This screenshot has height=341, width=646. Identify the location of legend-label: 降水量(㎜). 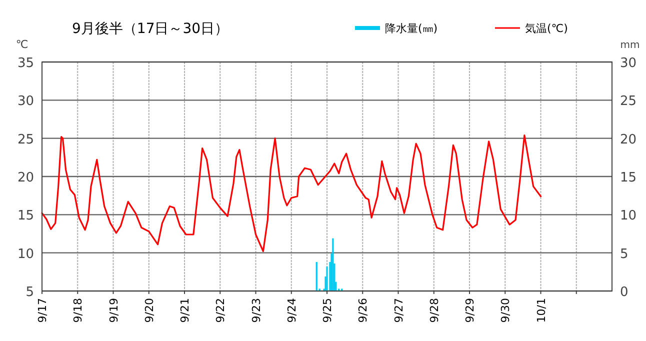
(411, 28).